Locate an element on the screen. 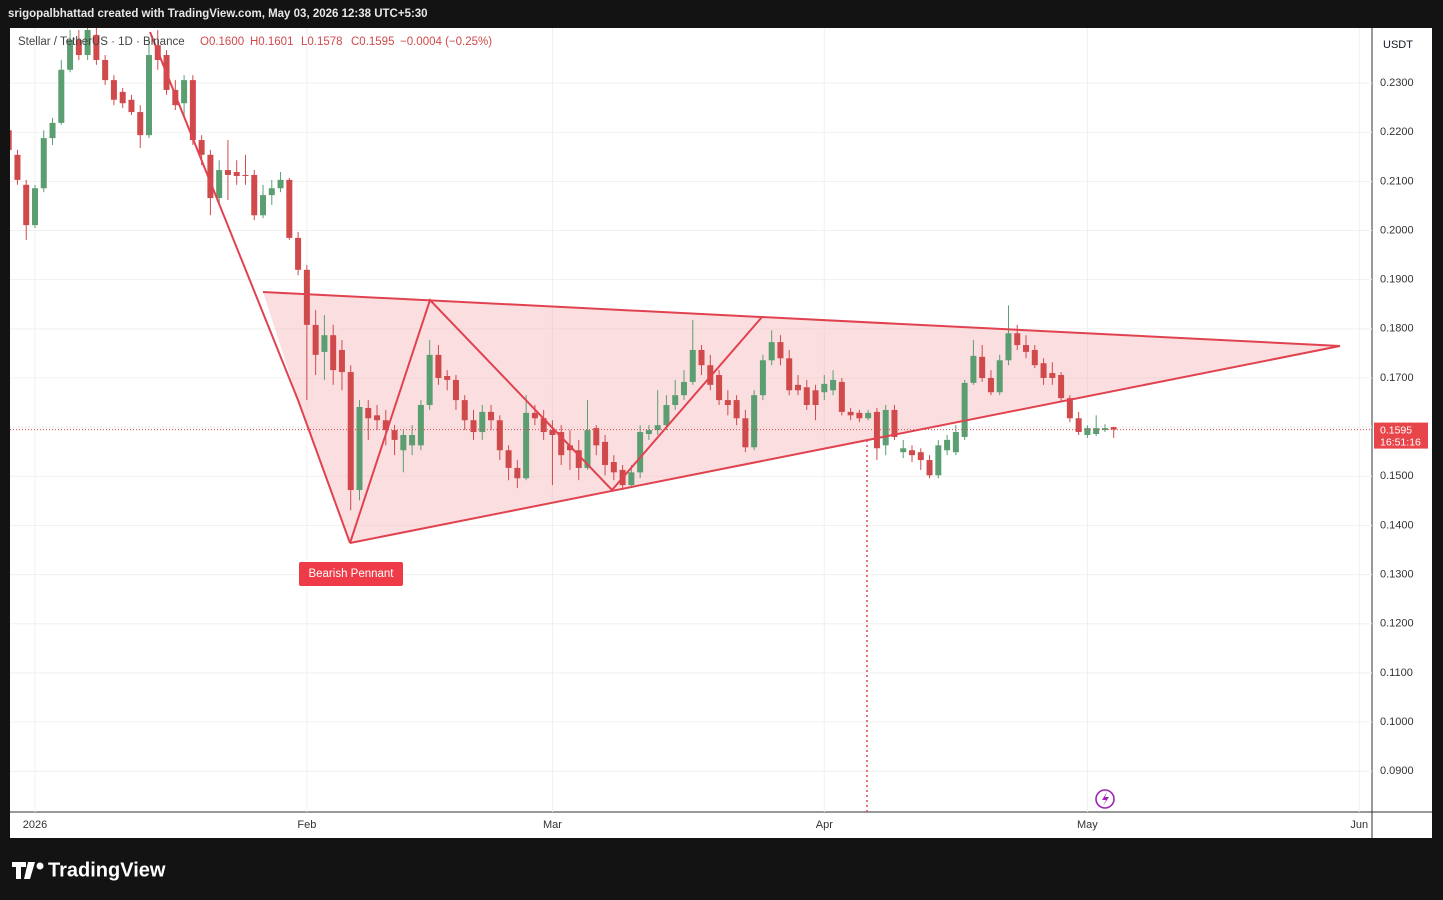  upper-trendline is located at coordinates (801, 319).